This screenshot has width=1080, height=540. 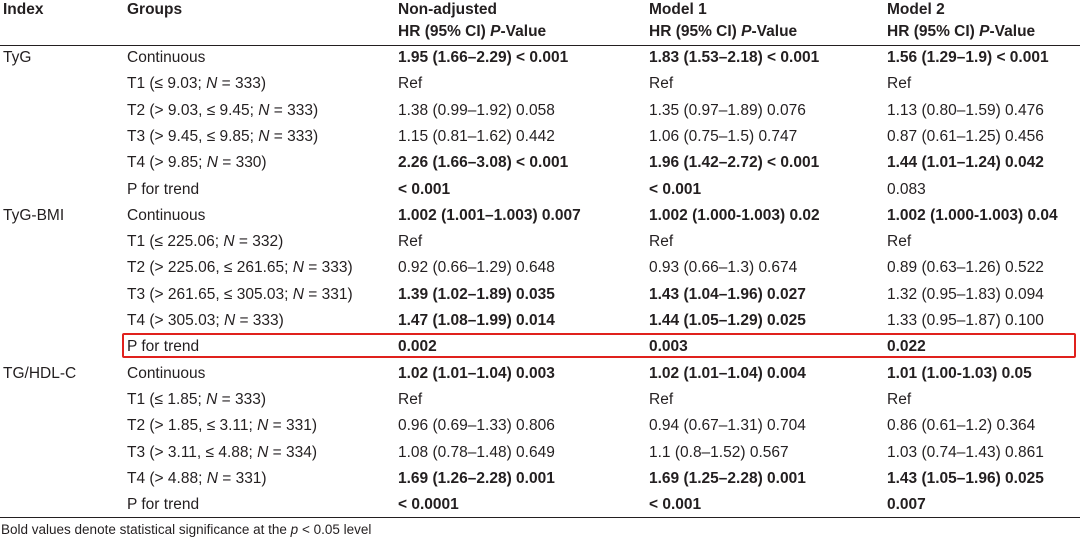 What do you see at coordinates (965, 136) in the screenshot?
I see `cell-model-2: 0.87 (0.61–1.25) 0.456` at bounding box center [965, 136].